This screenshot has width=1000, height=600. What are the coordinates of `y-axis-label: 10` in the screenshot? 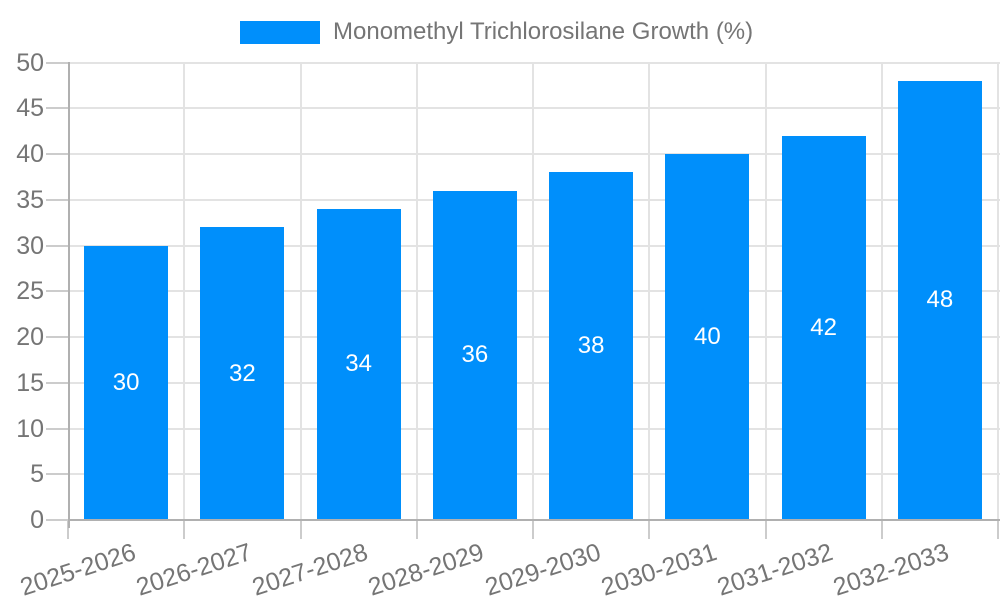 It's located at (30, 428).